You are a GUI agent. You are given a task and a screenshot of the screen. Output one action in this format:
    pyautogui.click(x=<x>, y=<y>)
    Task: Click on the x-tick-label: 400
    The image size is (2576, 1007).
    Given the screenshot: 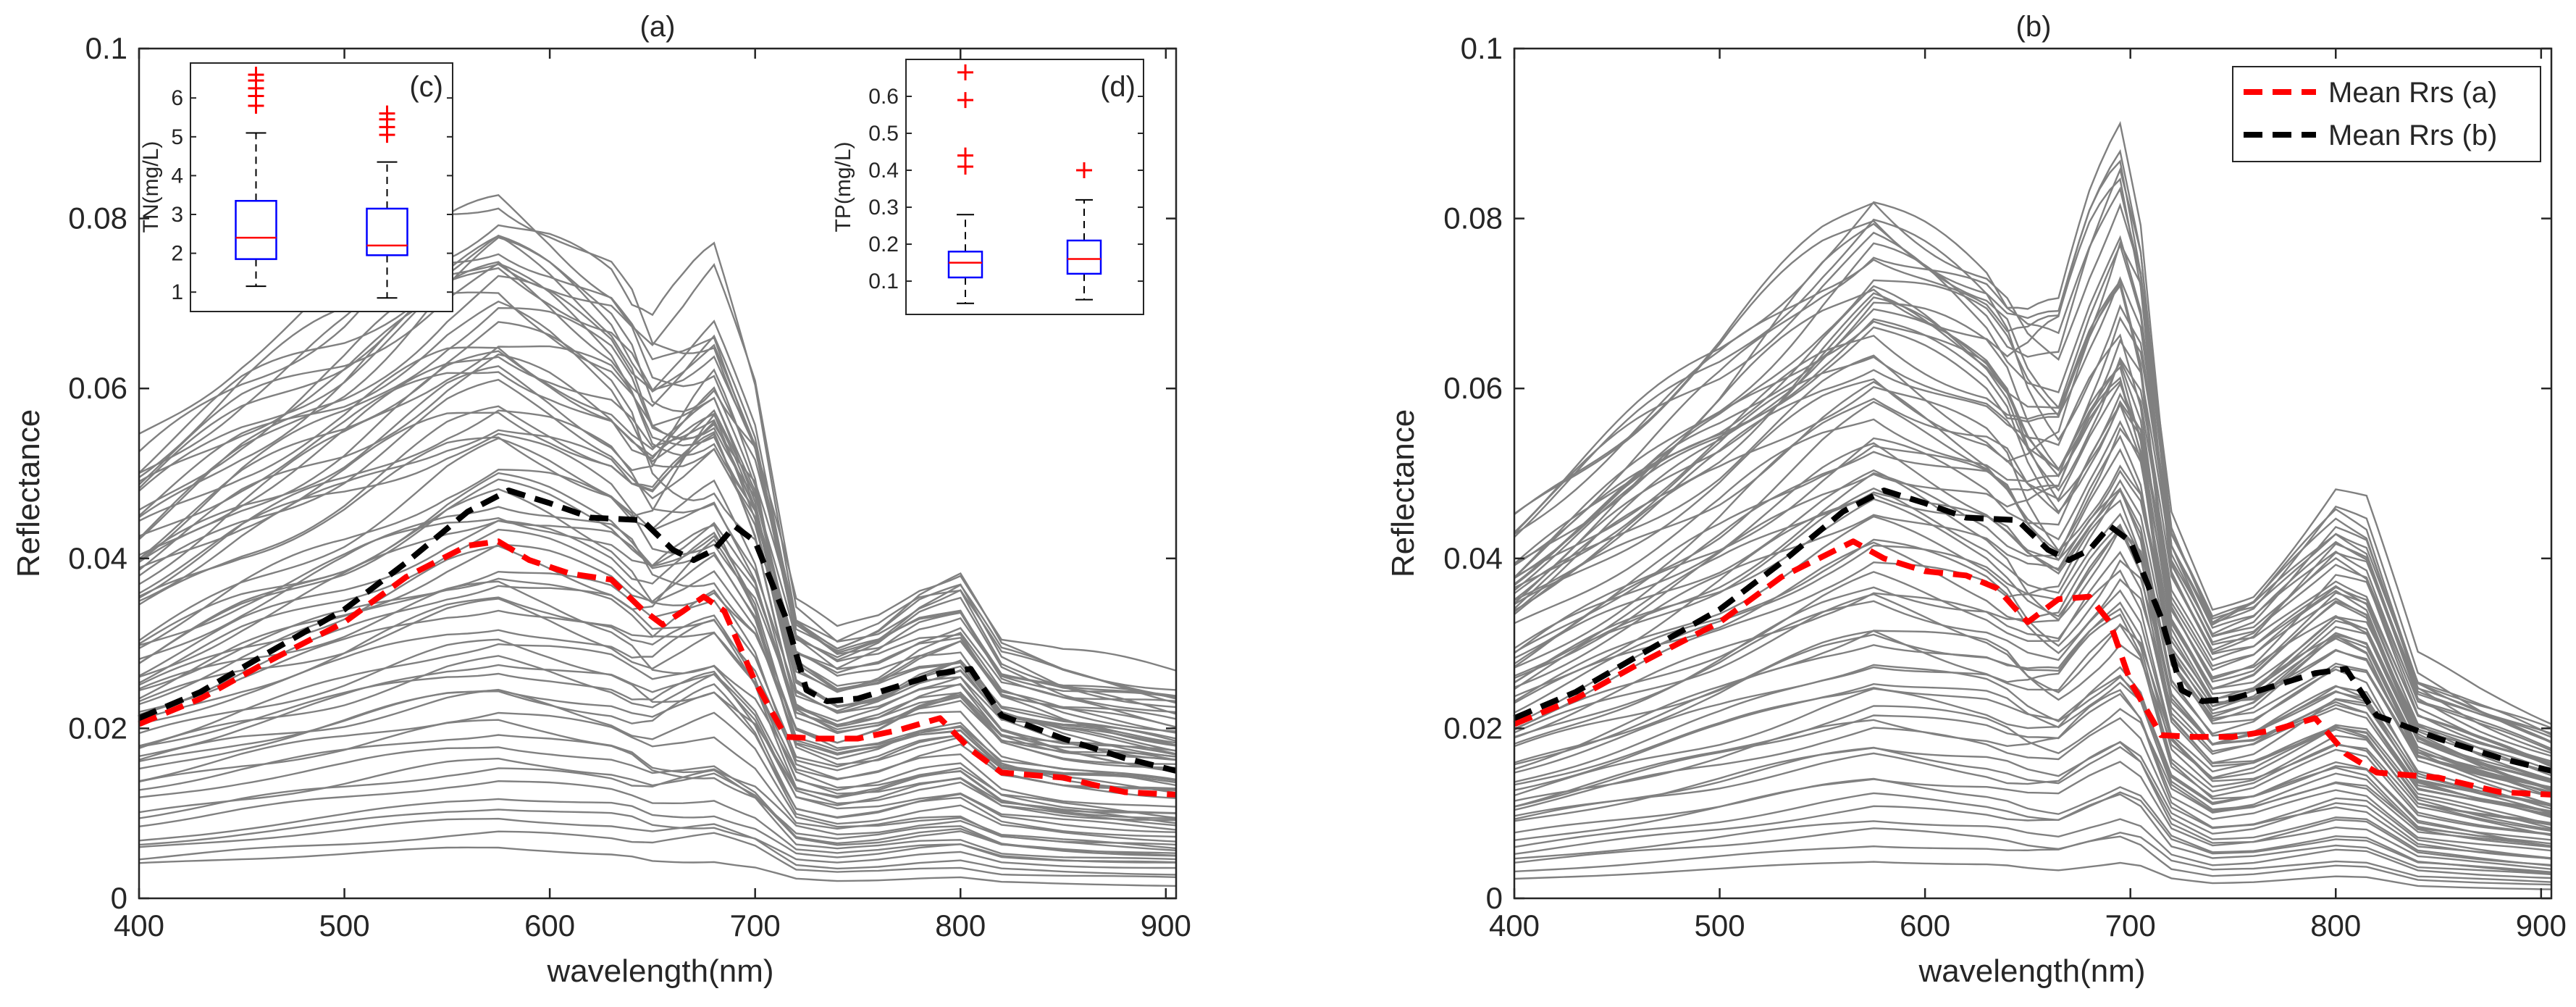 What is the action you would take?
    pyautogui.click(x=1514, y=925)
    